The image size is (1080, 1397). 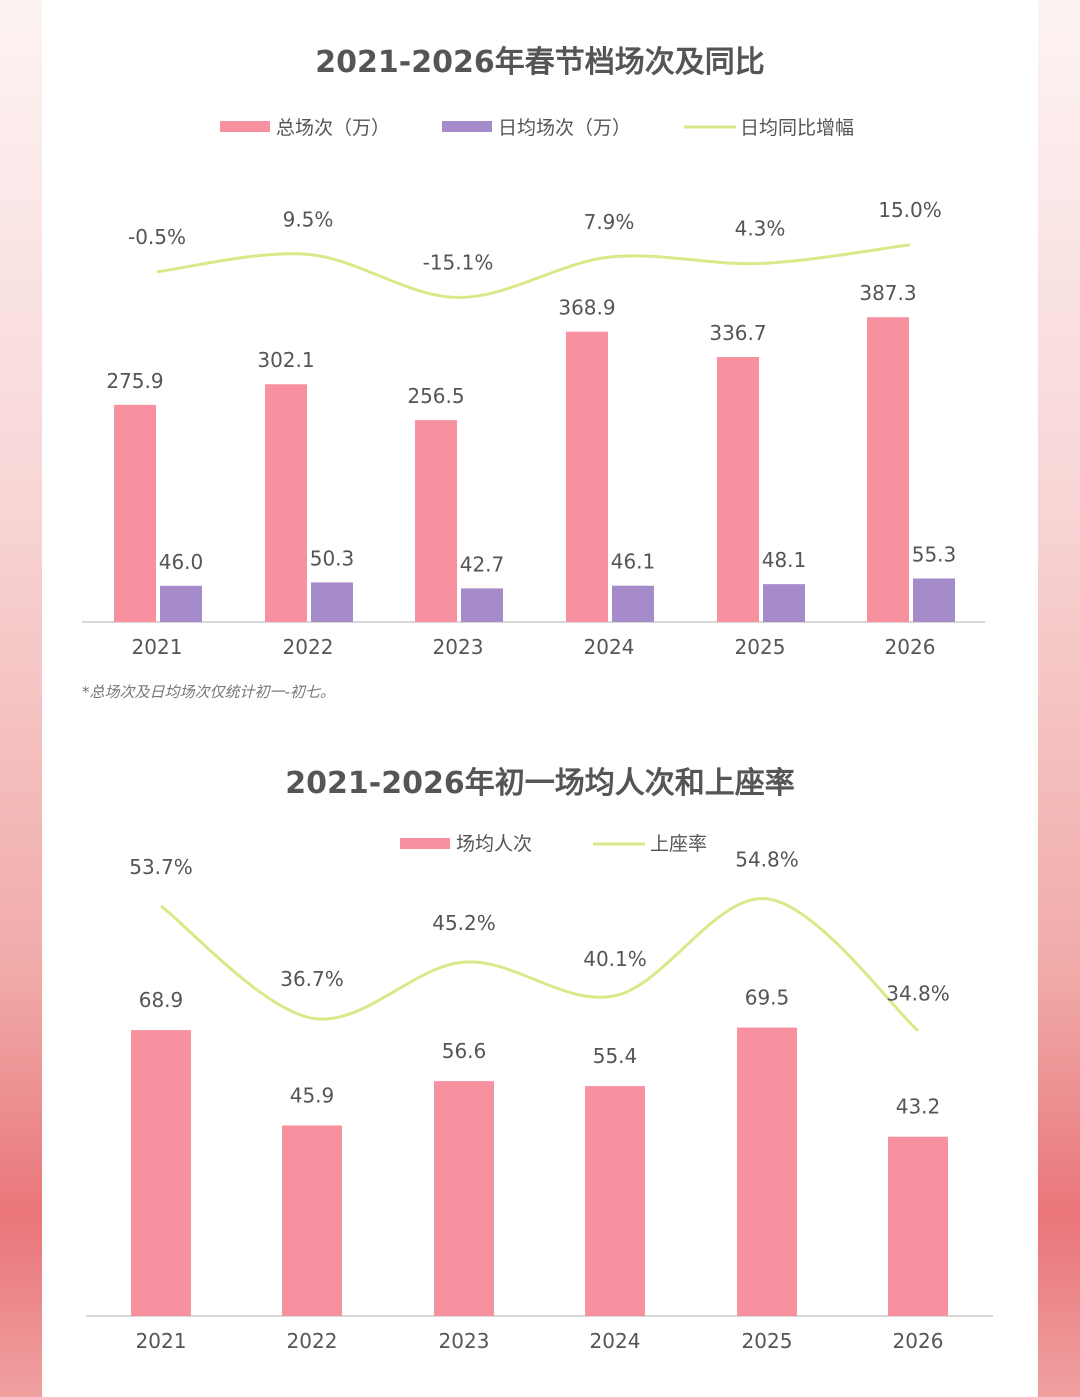 What do you see at coordinates (482, 564) in the screenshot?
I see `data-label: 42.7` at bounding box center [482, 564].